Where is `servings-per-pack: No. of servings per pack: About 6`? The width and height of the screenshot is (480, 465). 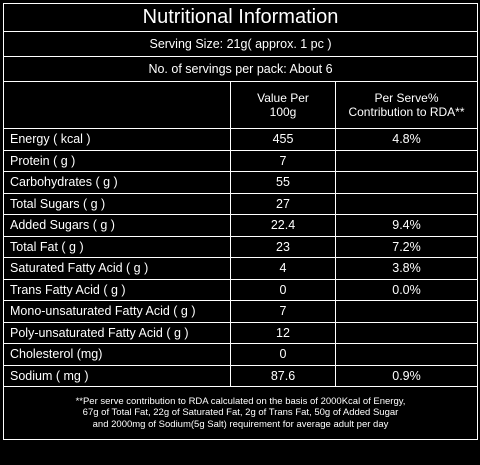 servings-per-pack: No. of servings per pack: About 6 is located at coordinates (240, 69).